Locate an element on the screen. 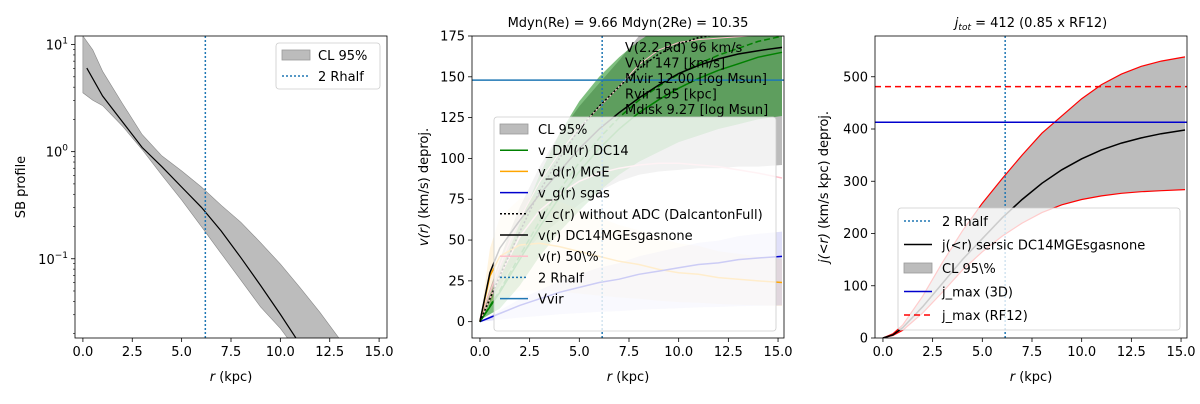 This screenshot has width=1200, height=404. y-tick-label: 500 is located at coordinates (855, 77).